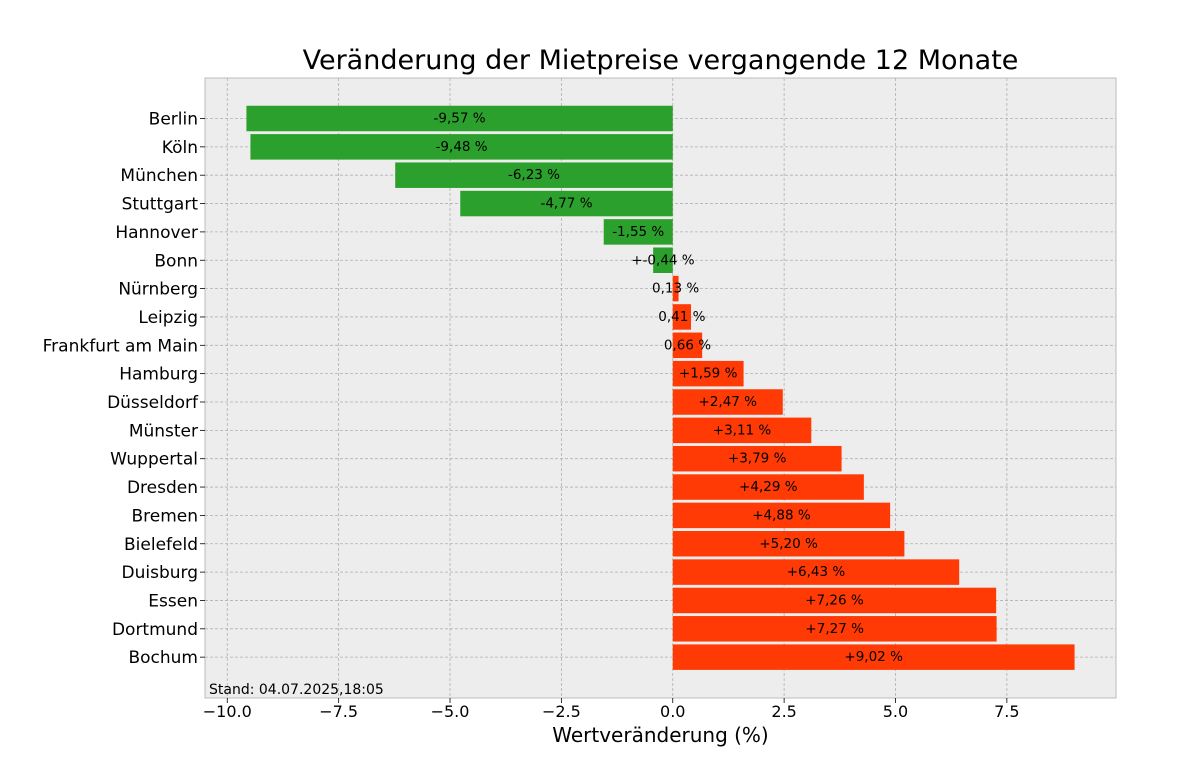 The width and height of the screenshot is (1200, 775). Describe the element at coordinates (161, 545) in the screenshot. I see `category-label: Bielefeld` at that location.